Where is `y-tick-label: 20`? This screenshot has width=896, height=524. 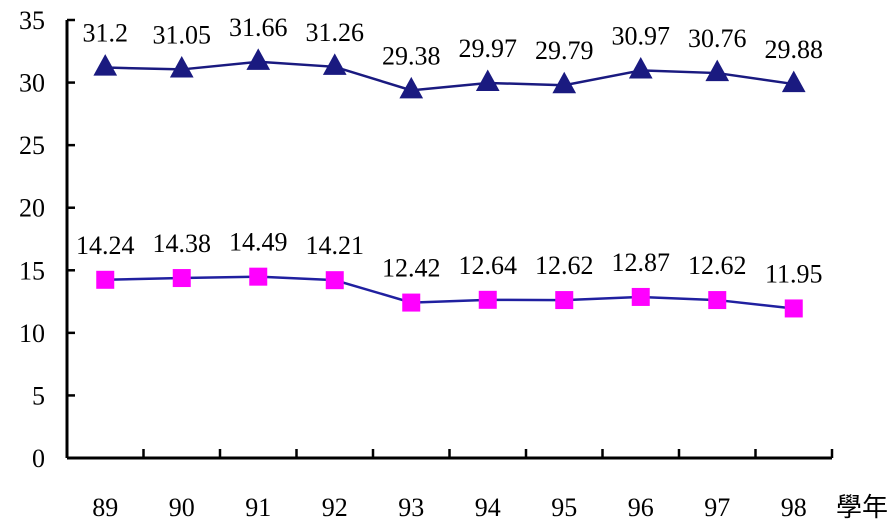
y-tick-label: 20 is located at coordinates (32, 208).